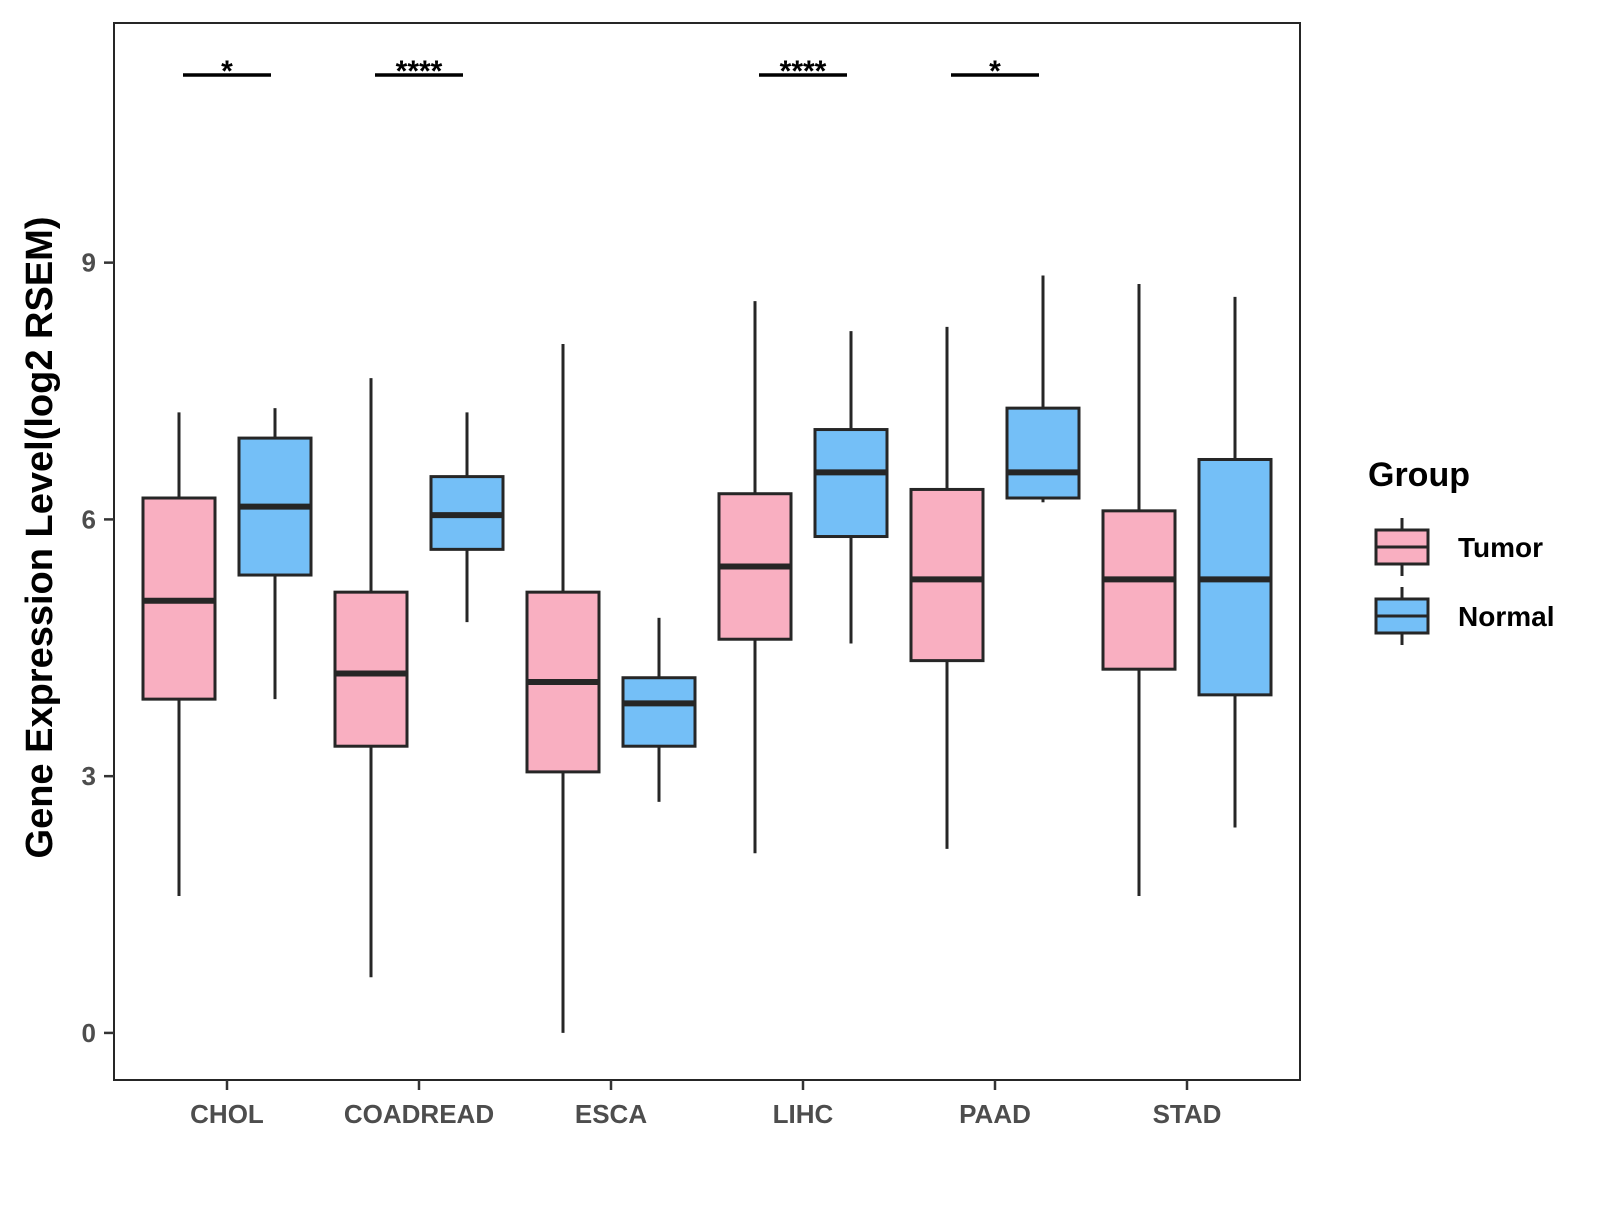  I want to click on legend-label-normal: Normal, so click(1506, 616).